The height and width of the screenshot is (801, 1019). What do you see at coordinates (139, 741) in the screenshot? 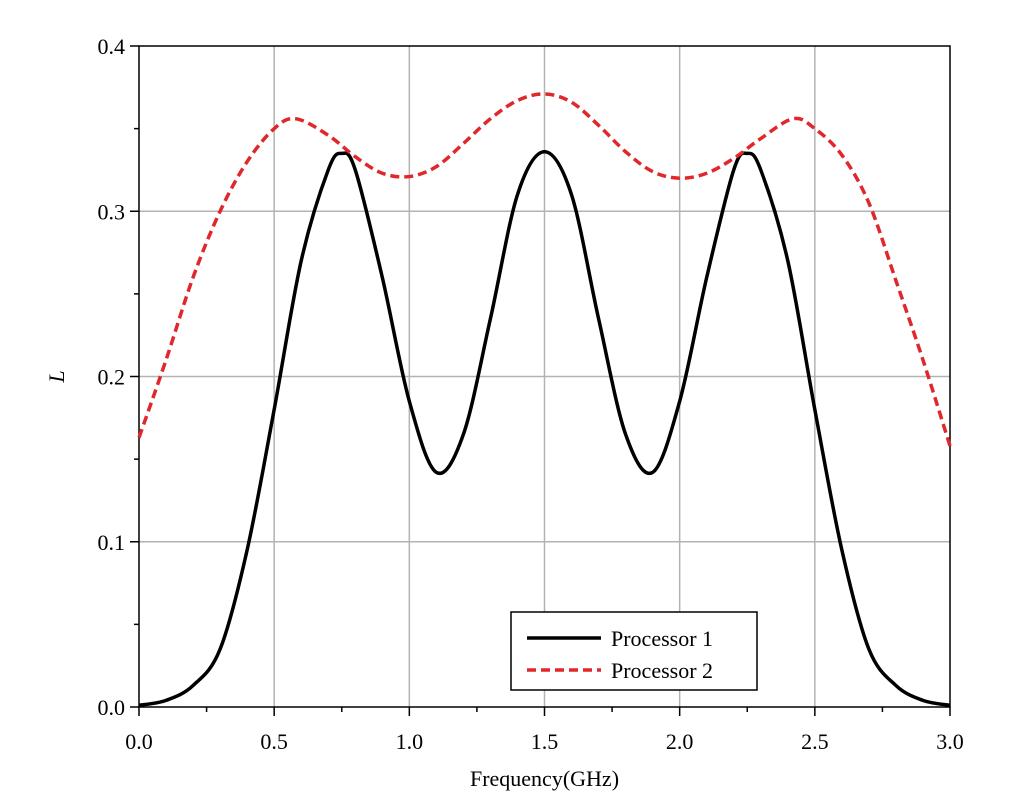
I see `x-tick-label: 0.0` at bounding box center [139, 741].